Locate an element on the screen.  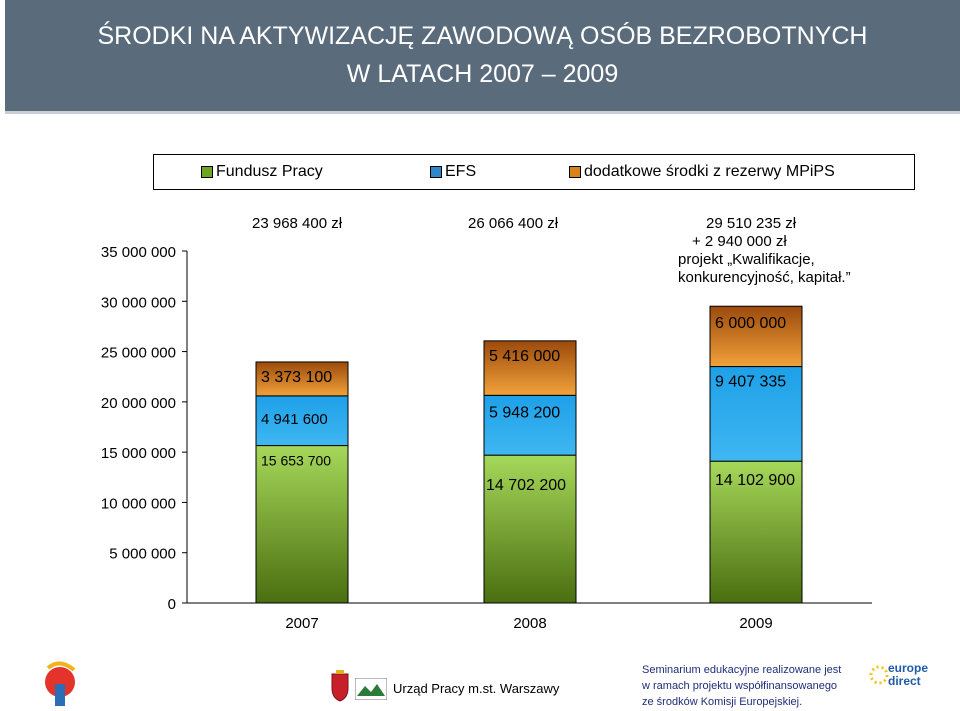
regional-logo-icon is located at coordinates (371, 689).